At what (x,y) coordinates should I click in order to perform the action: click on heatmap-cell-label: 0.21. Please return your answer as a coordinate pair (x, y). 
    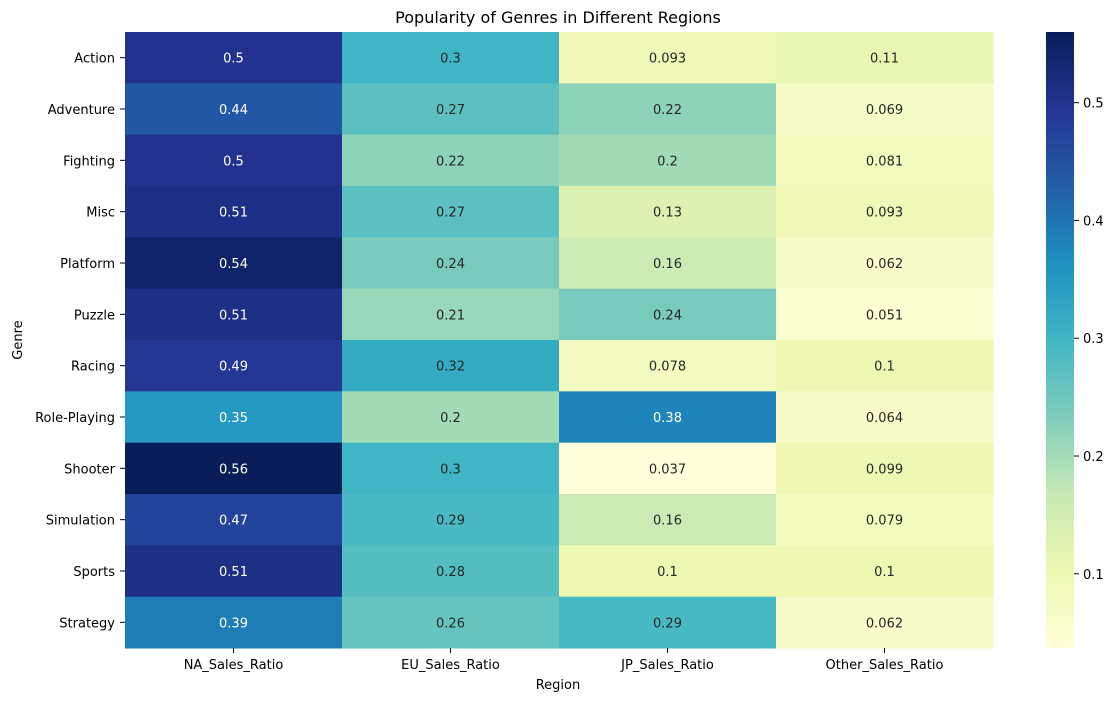
    Looking at the image, I should click on (450, 315).